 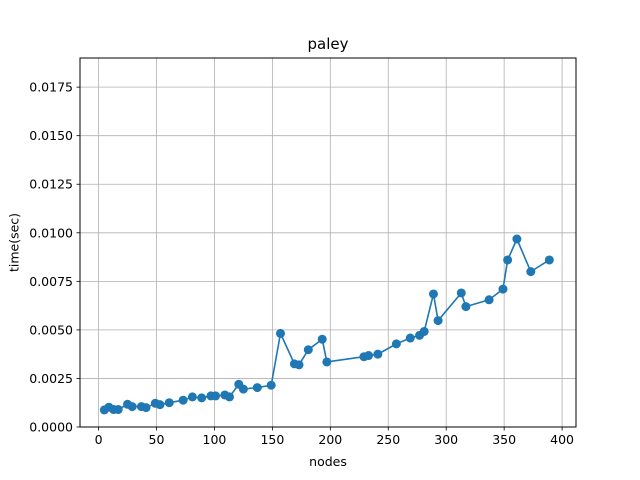 I want to click on x-axis-label: nodes, so click(x=328, y=461).